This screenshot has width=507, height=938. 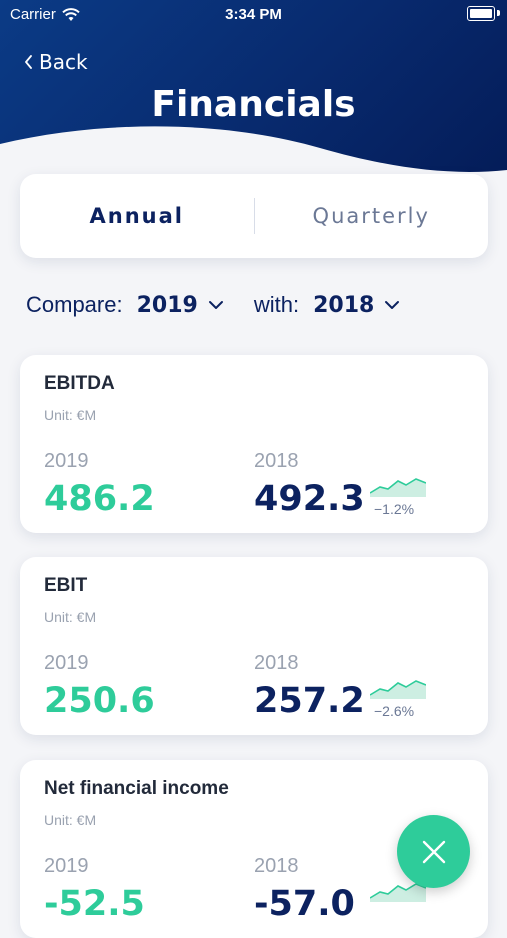 I want to click on compare-label: Compare:, so click(x=74, y=304).